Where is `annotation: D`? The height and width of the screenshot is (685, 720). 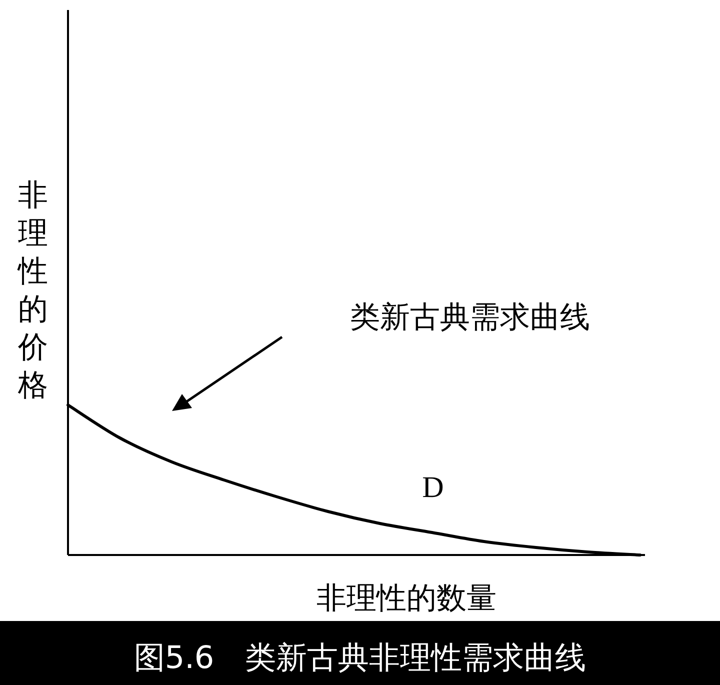 annotation: D is located at coordinates (433, 487).